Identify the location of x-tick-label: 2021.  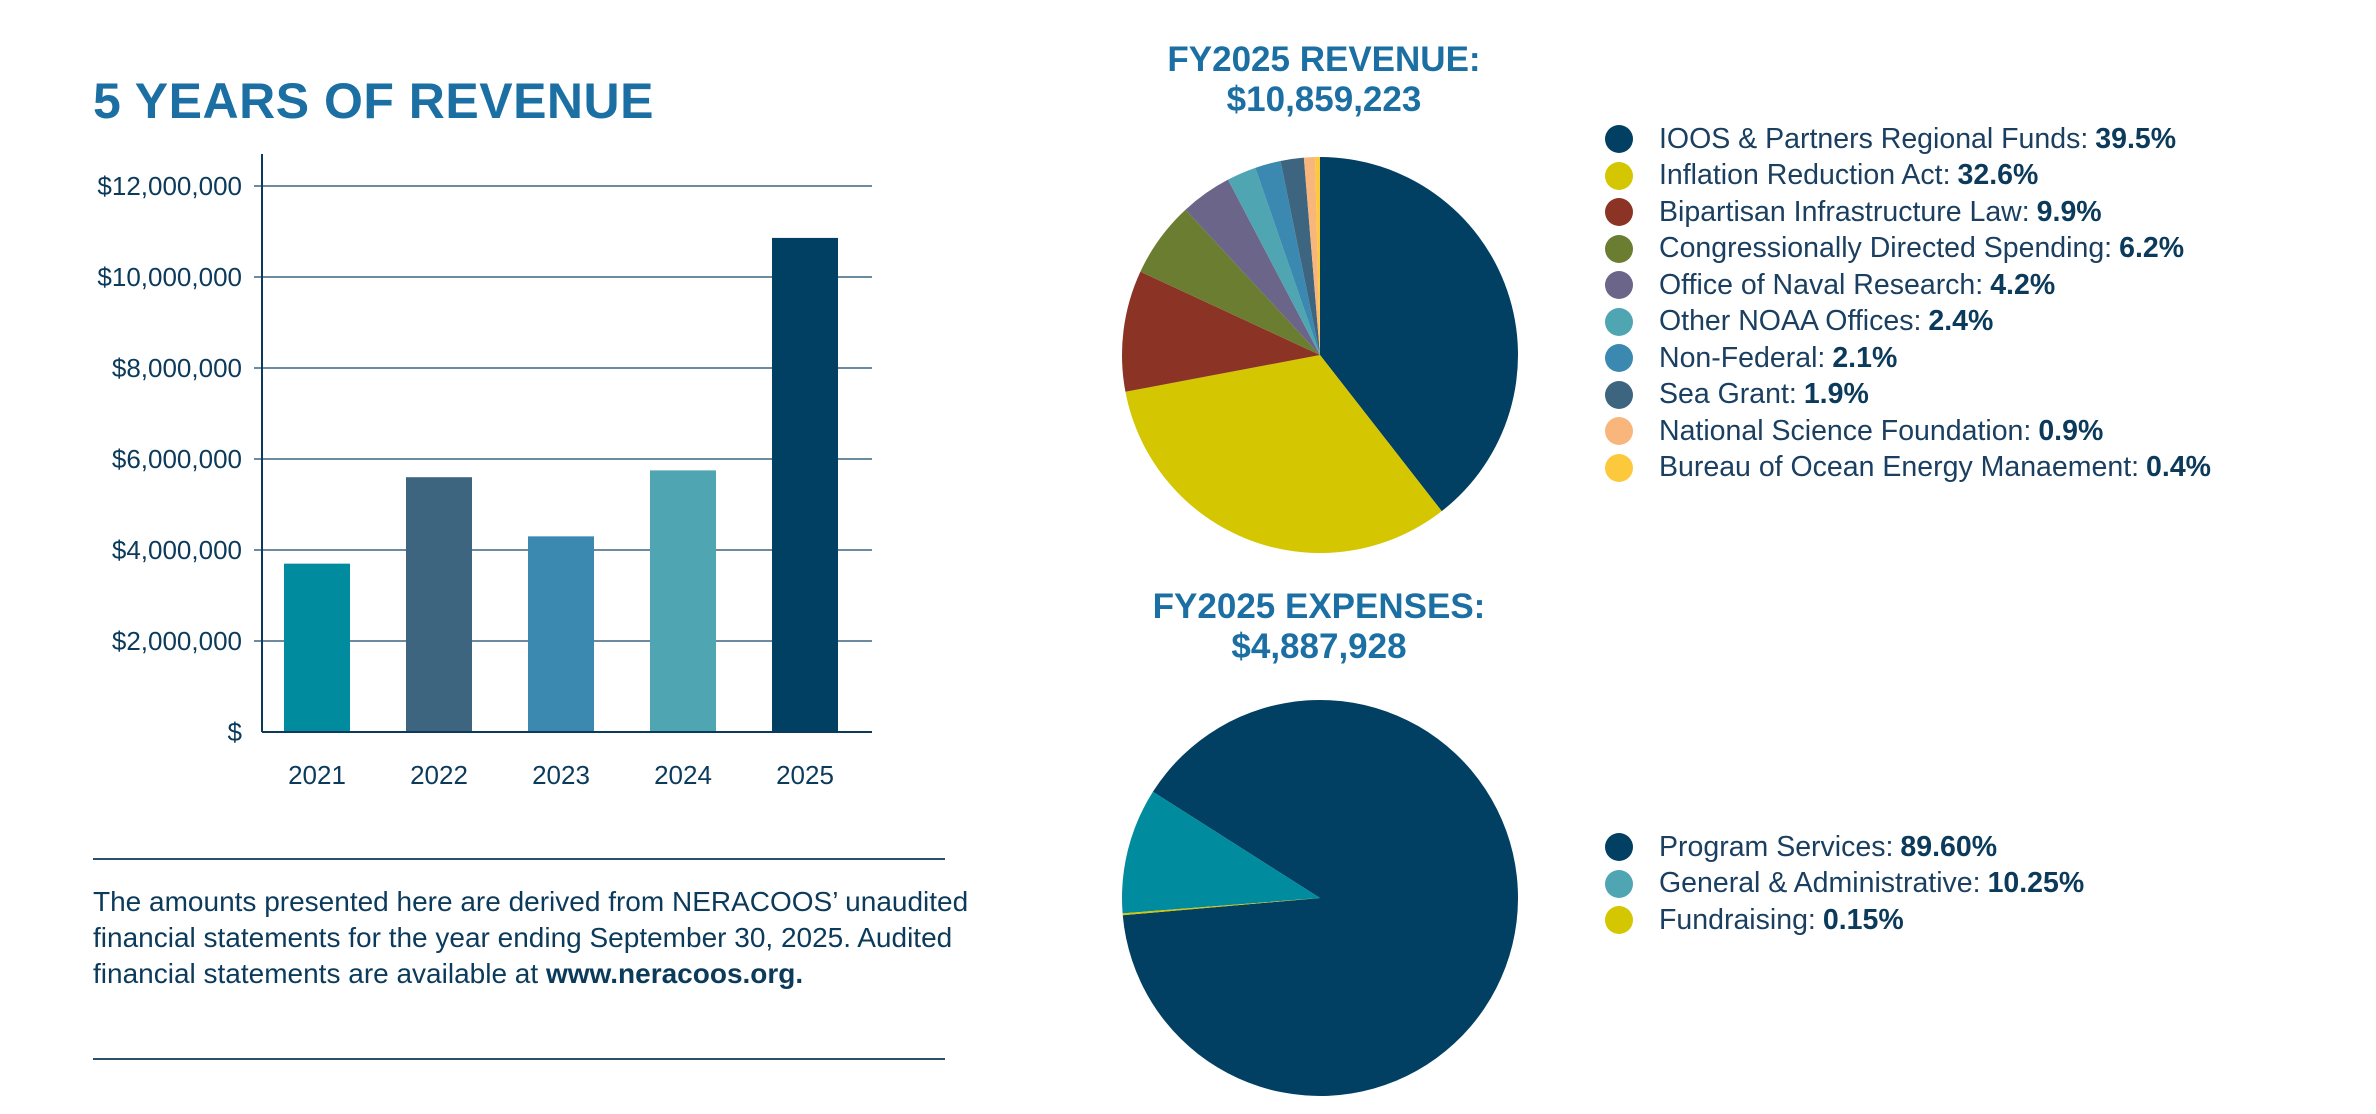
(317, 775).